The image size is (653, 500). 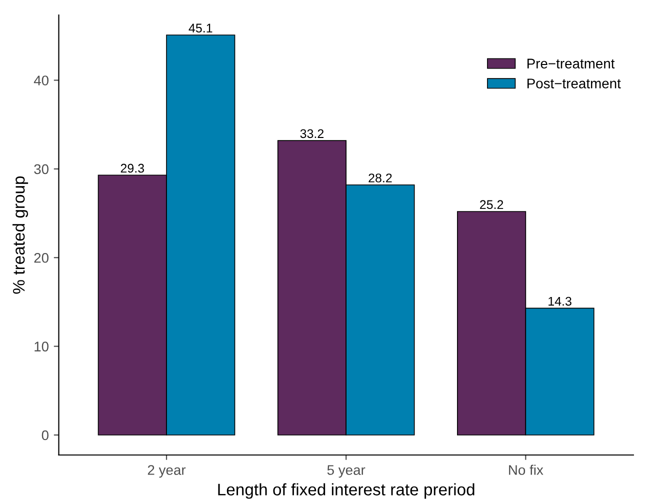 I want to click on legend-label: Pre−treatment, so click(x=571, y=63).